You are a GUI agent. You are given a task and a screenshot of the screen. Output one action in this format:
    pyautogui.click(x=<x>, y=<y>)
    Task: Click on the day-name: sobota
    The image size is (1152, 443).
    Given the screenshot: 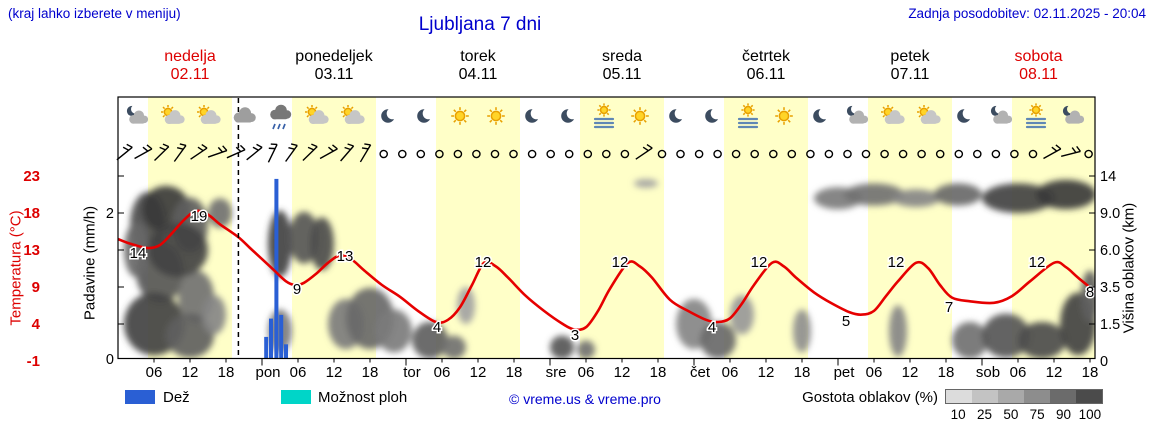 What is the action you would take?
    pyautogui.click(x=1038, y=56)
    